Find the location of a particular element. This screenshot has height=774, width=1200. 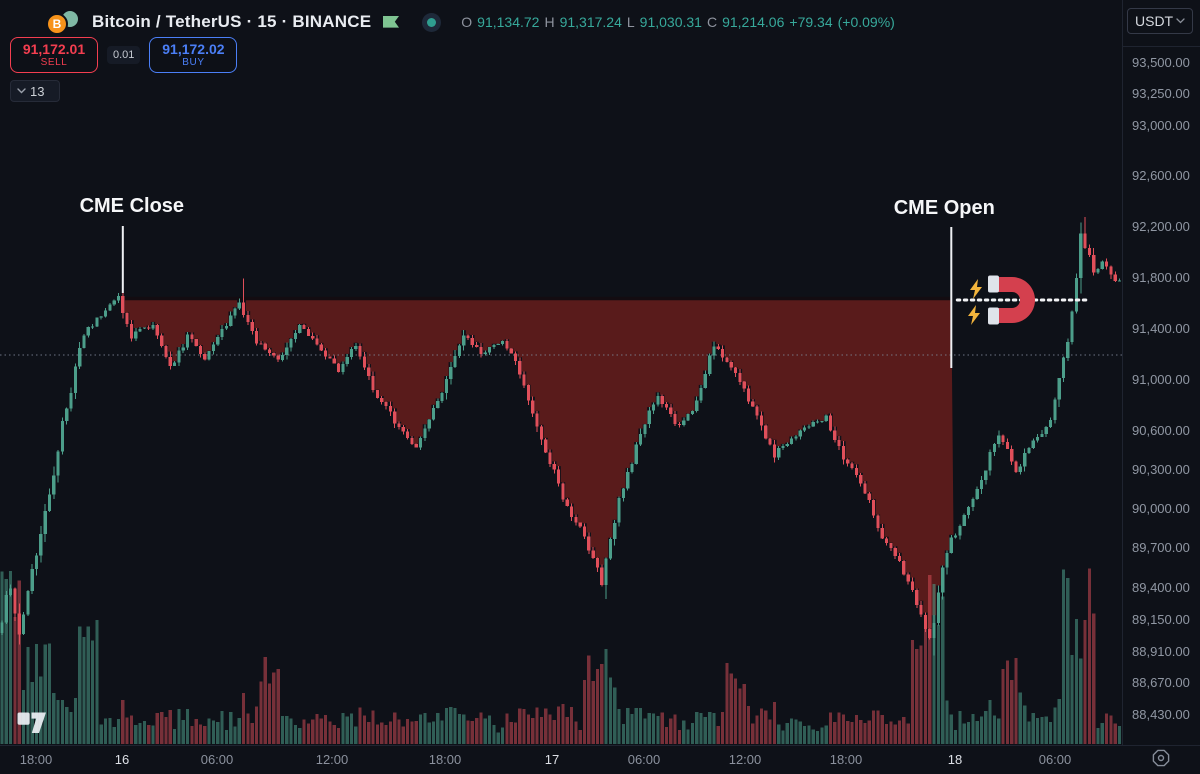

countdown-dropdown-button: 13 is located at coordinates (35, 91).